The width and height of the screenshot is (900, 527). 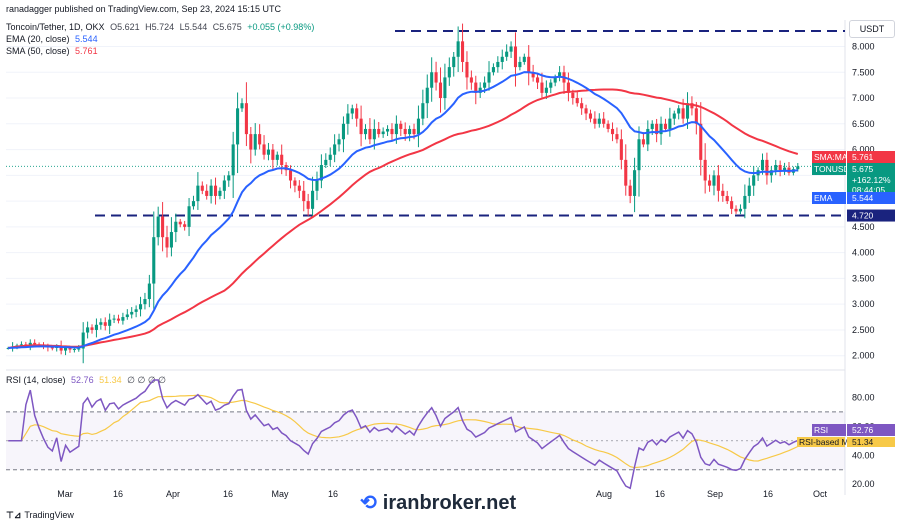 What do you see at coordinates (86, 51) in the screenshot?
I see `sma-legend-value: 5.761` at bounding box center [86, 51].